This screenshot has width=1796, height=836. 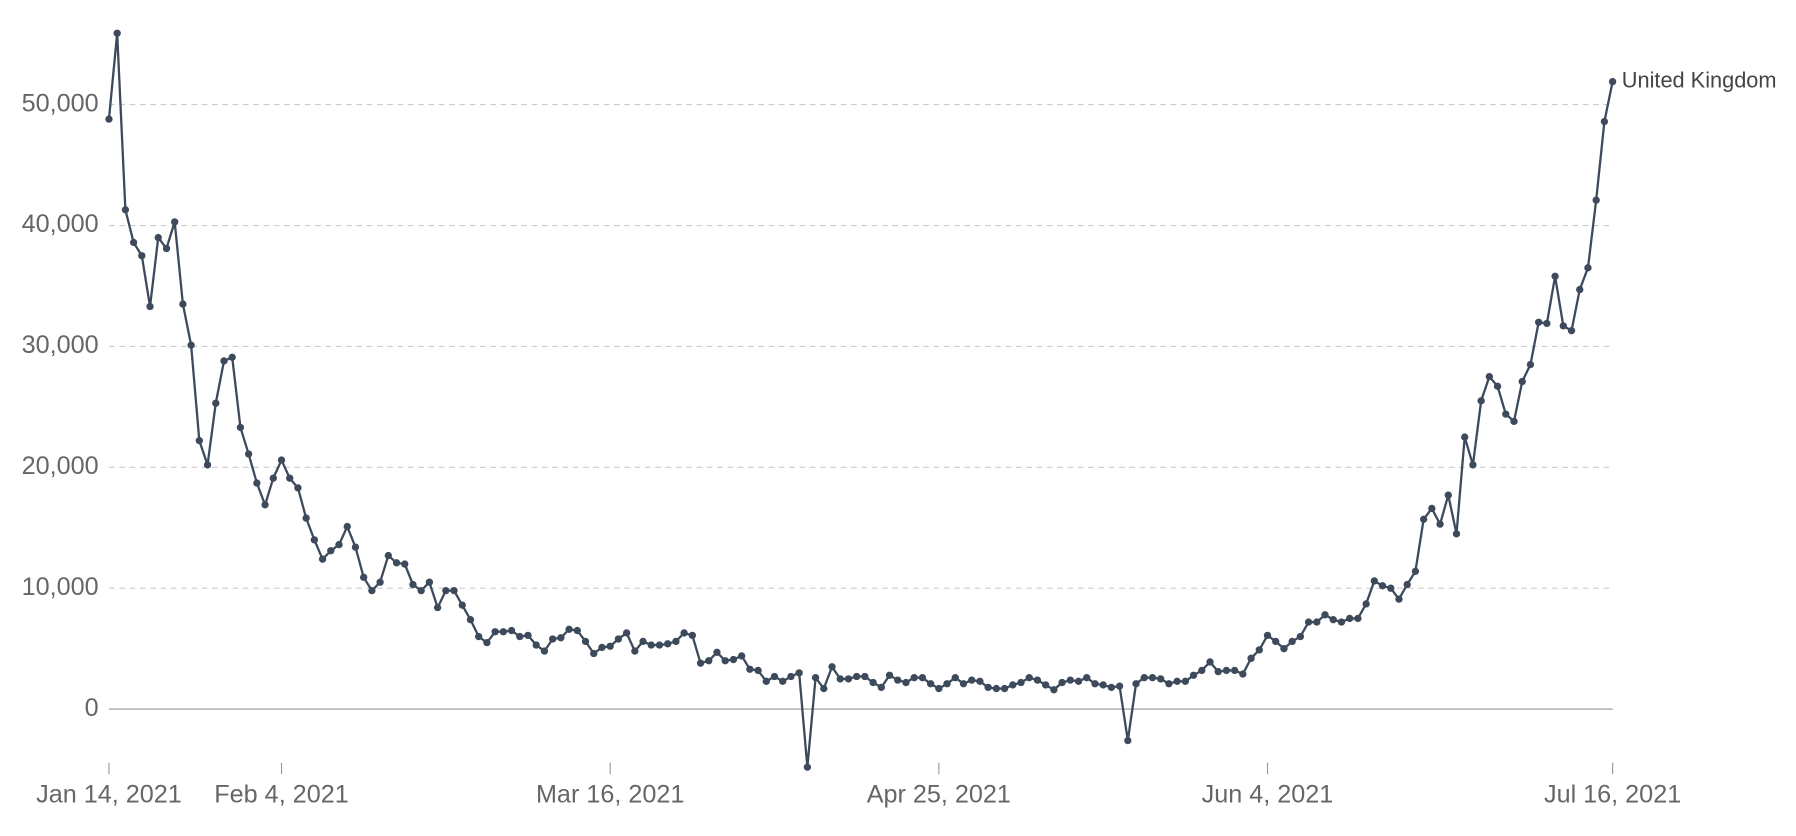 I want to click on x-tick-label: Feb 4, 2021, so click(x=281, y=795).